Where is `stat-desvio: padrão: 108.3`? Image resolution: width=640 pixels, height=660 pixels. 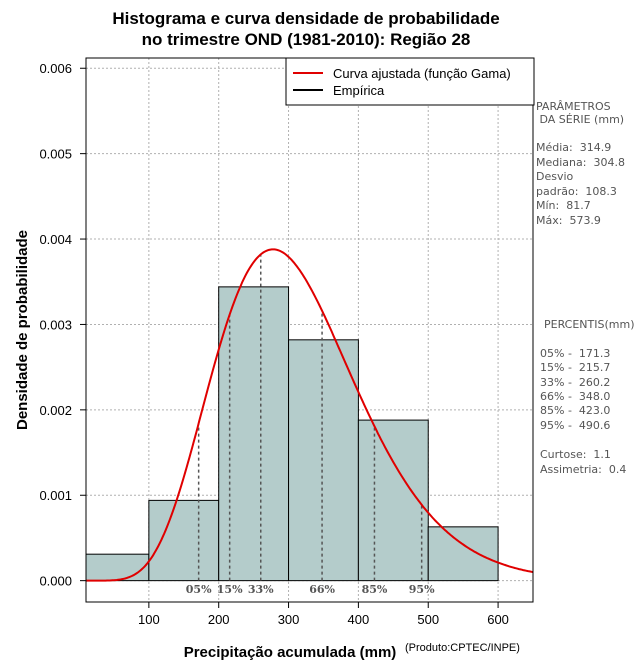 stat-desvio: padrão: 108.3 is located at coordinates (576, 191).